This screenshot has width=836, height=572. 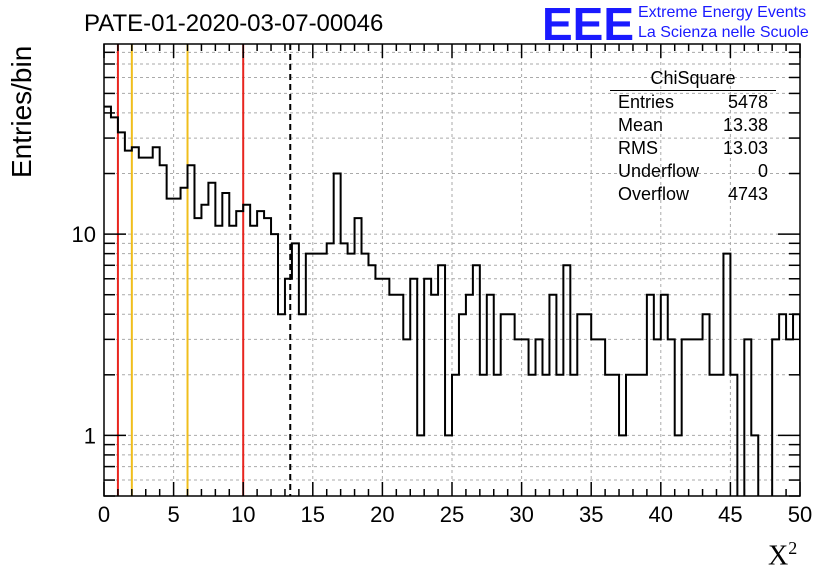 I want to click on eee-logo: EEE, so click(x=588, y=23).